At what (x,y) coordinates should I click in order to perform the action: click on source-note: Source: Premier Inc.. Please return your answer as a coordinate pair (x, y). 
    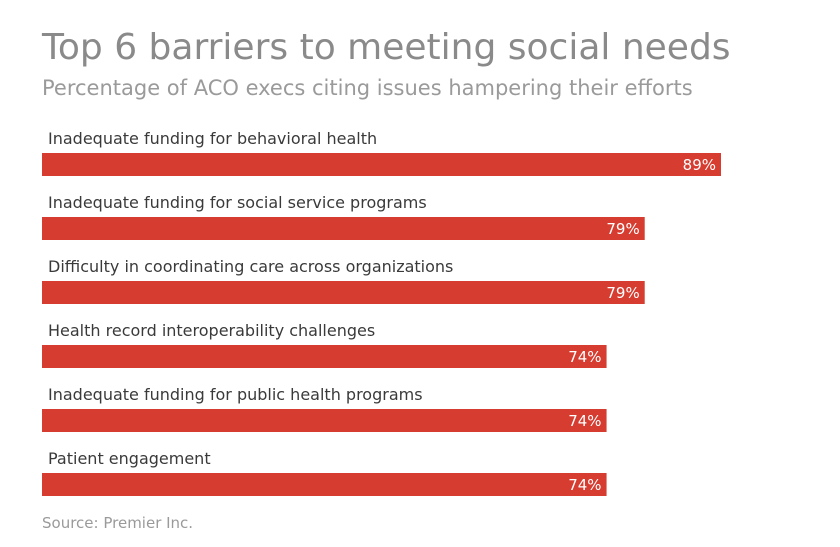
    Looking at the image, I should click on (118, 523).